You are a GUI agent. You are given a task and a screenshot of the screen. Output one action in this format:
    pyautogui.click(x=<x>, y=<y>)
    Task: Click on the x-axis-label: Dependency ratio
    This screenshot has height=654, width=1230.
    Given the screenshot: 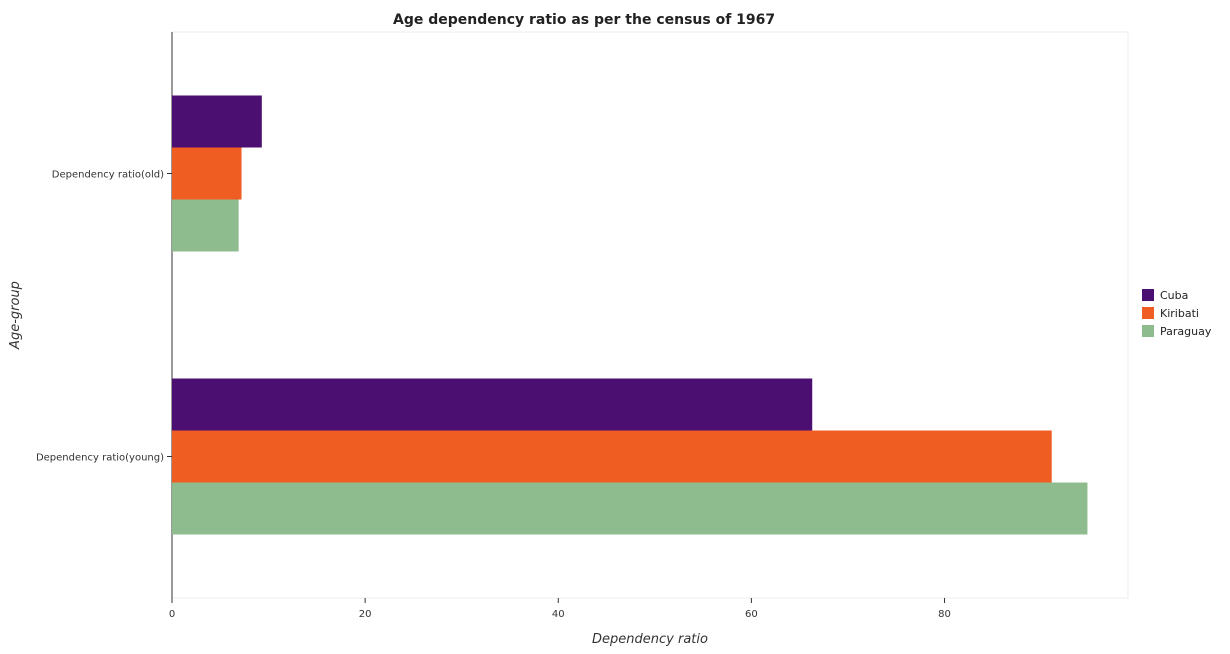 What is the action you would take?
    pyautogui.click(x=650, y=639)
    